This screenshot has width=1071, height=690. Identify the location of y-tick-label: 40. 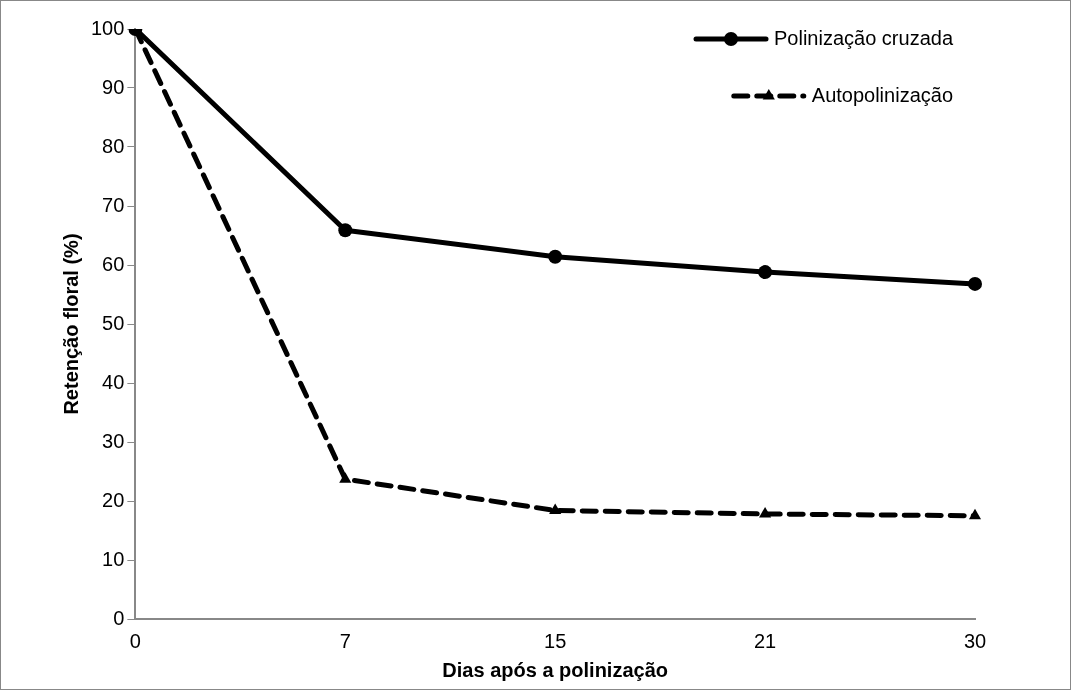
(113, 381).